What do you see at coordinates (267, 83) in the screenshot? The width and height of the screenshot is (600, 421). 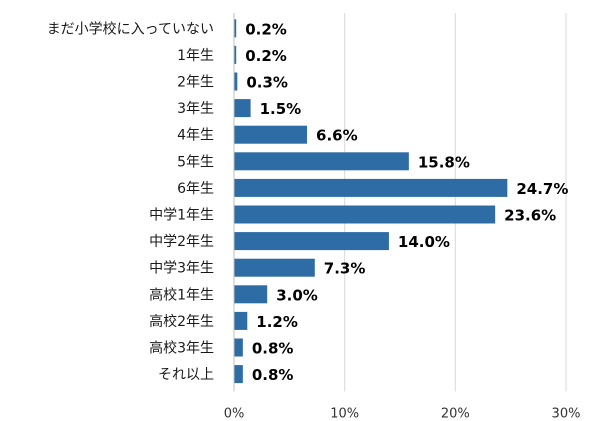 I see `data-label: 0.3%` at bounding box center [267, 83].